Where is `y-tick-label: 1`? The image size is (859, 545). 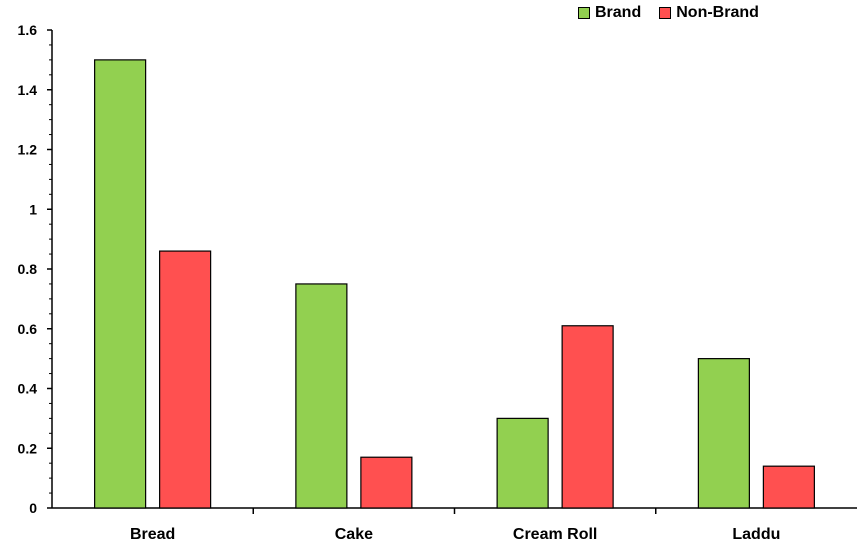 y-tick-label: 1 is located at coordinates (33, 209).